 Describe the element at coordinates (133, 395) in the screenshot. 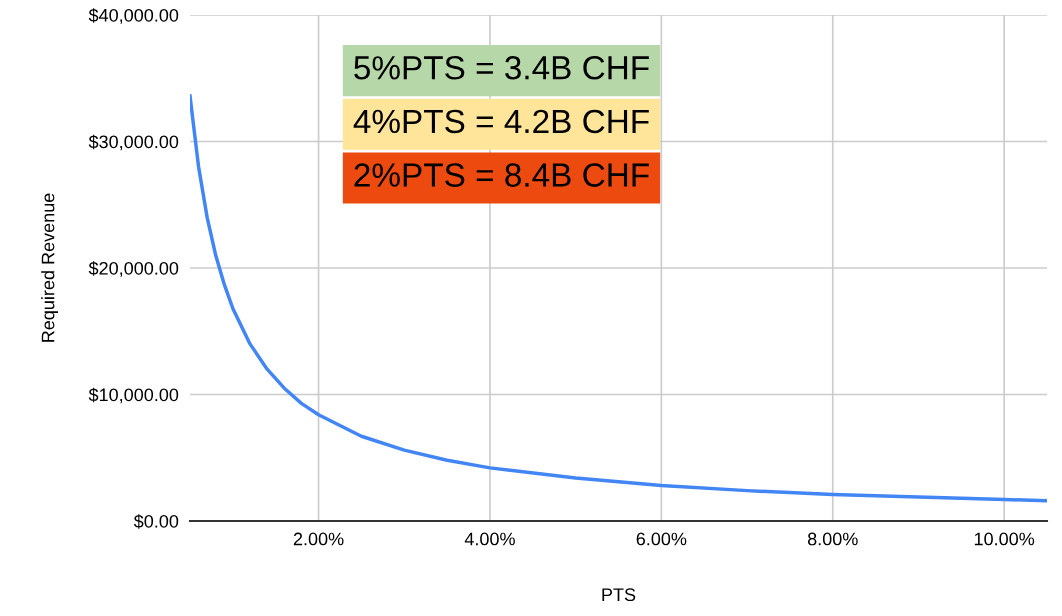

I see `y-tick-label: $10,000.00` at that location.